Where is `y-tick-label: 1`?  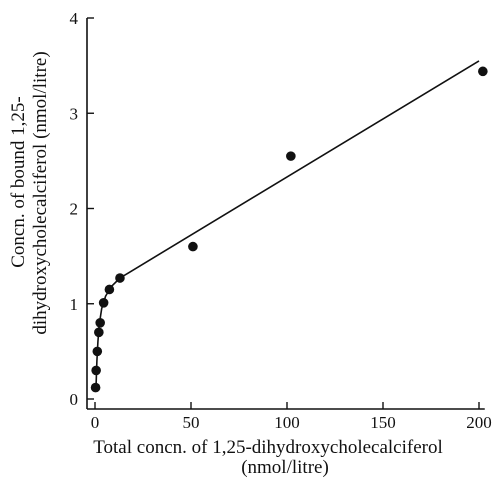 y-tick-label: 1 is located at coordinates (74, 304).